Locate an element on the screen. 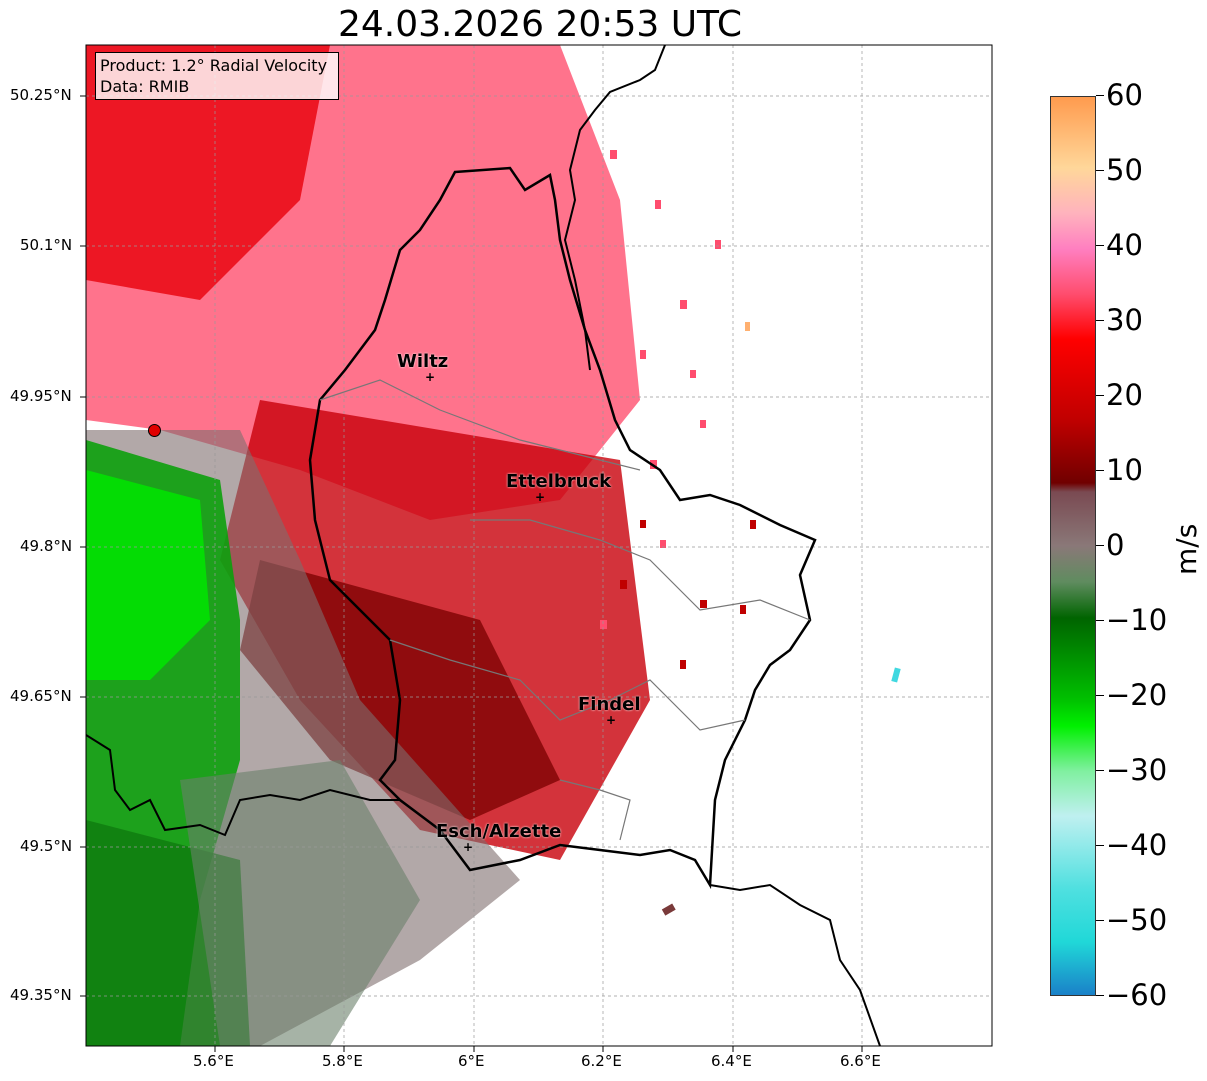  colorbar-tick: −50 is located at coordinates (1131, 920).